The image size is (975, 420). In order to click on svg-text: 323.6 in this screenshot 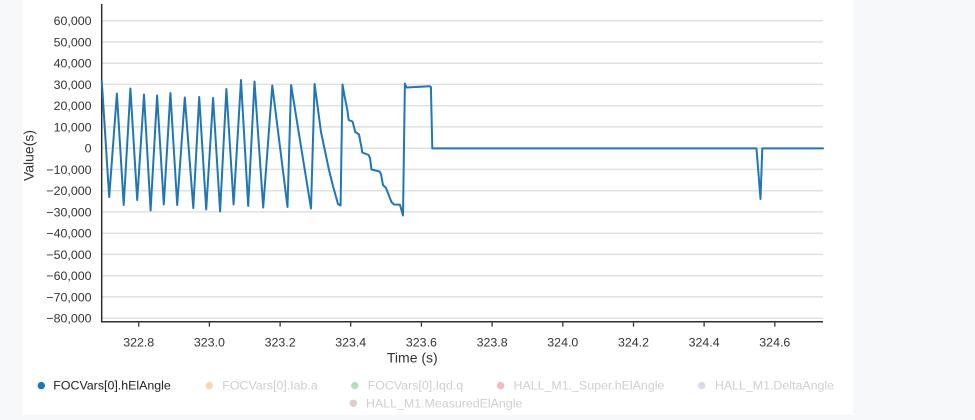, I will do `click(421, 342)`.